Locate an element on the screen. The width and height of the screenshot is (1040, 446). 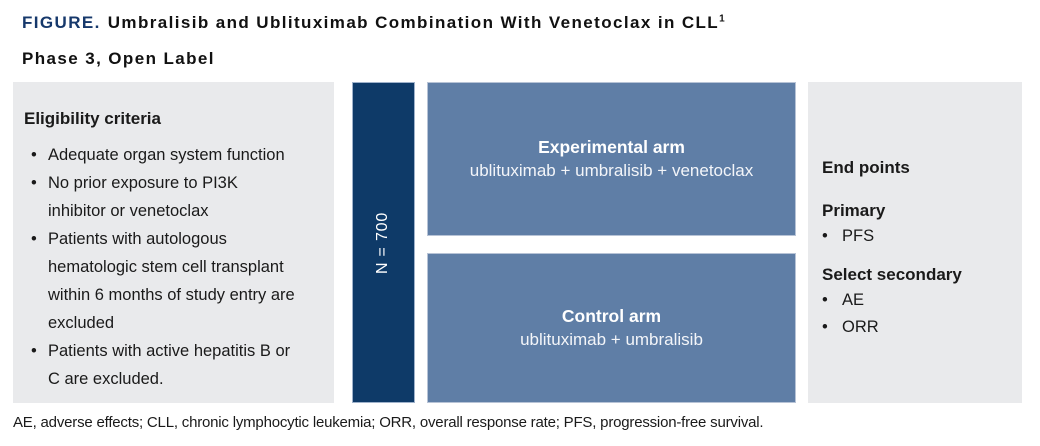
endpoint-item: AE is located at coordinates (918, 300).